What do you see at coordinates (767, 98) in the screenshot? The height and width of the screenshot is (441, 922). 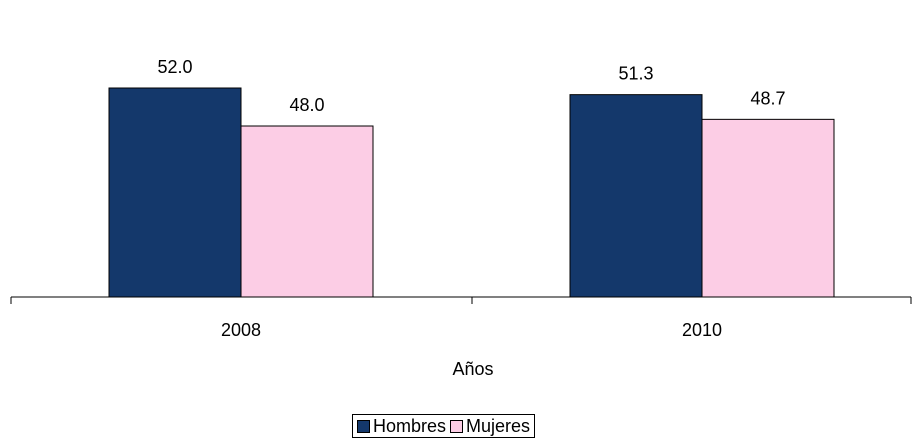 I see `data-label-mujeres-2010: 48.7` at bounding box center [767, 98].